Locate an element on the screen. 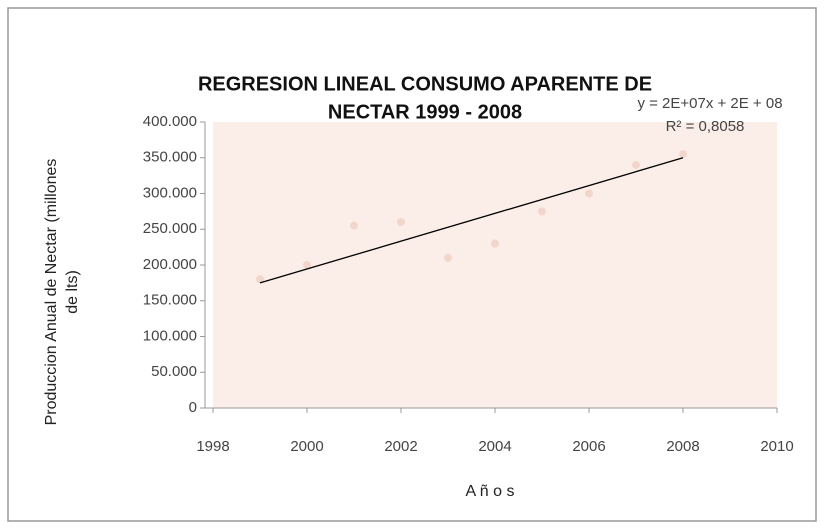  x-tick-label: 2010 is located at coordinates (776, 446).